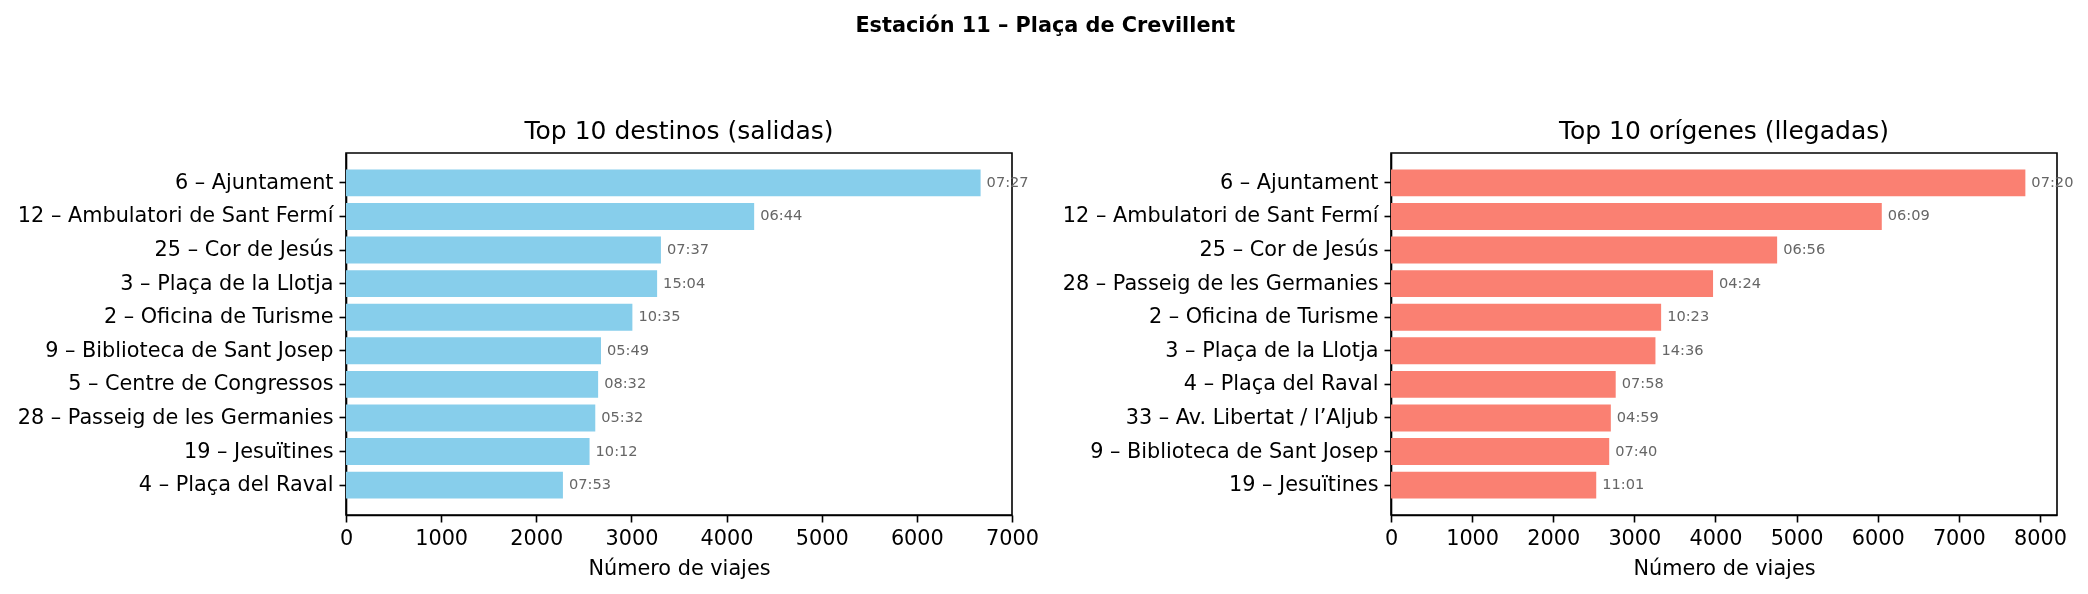  What do you see at coordinates (1252, 416) in the screenshot?
I see `y-tick-label: 33 – Av. Libertat / l’Aljub` at bounding box center [1252, 416].